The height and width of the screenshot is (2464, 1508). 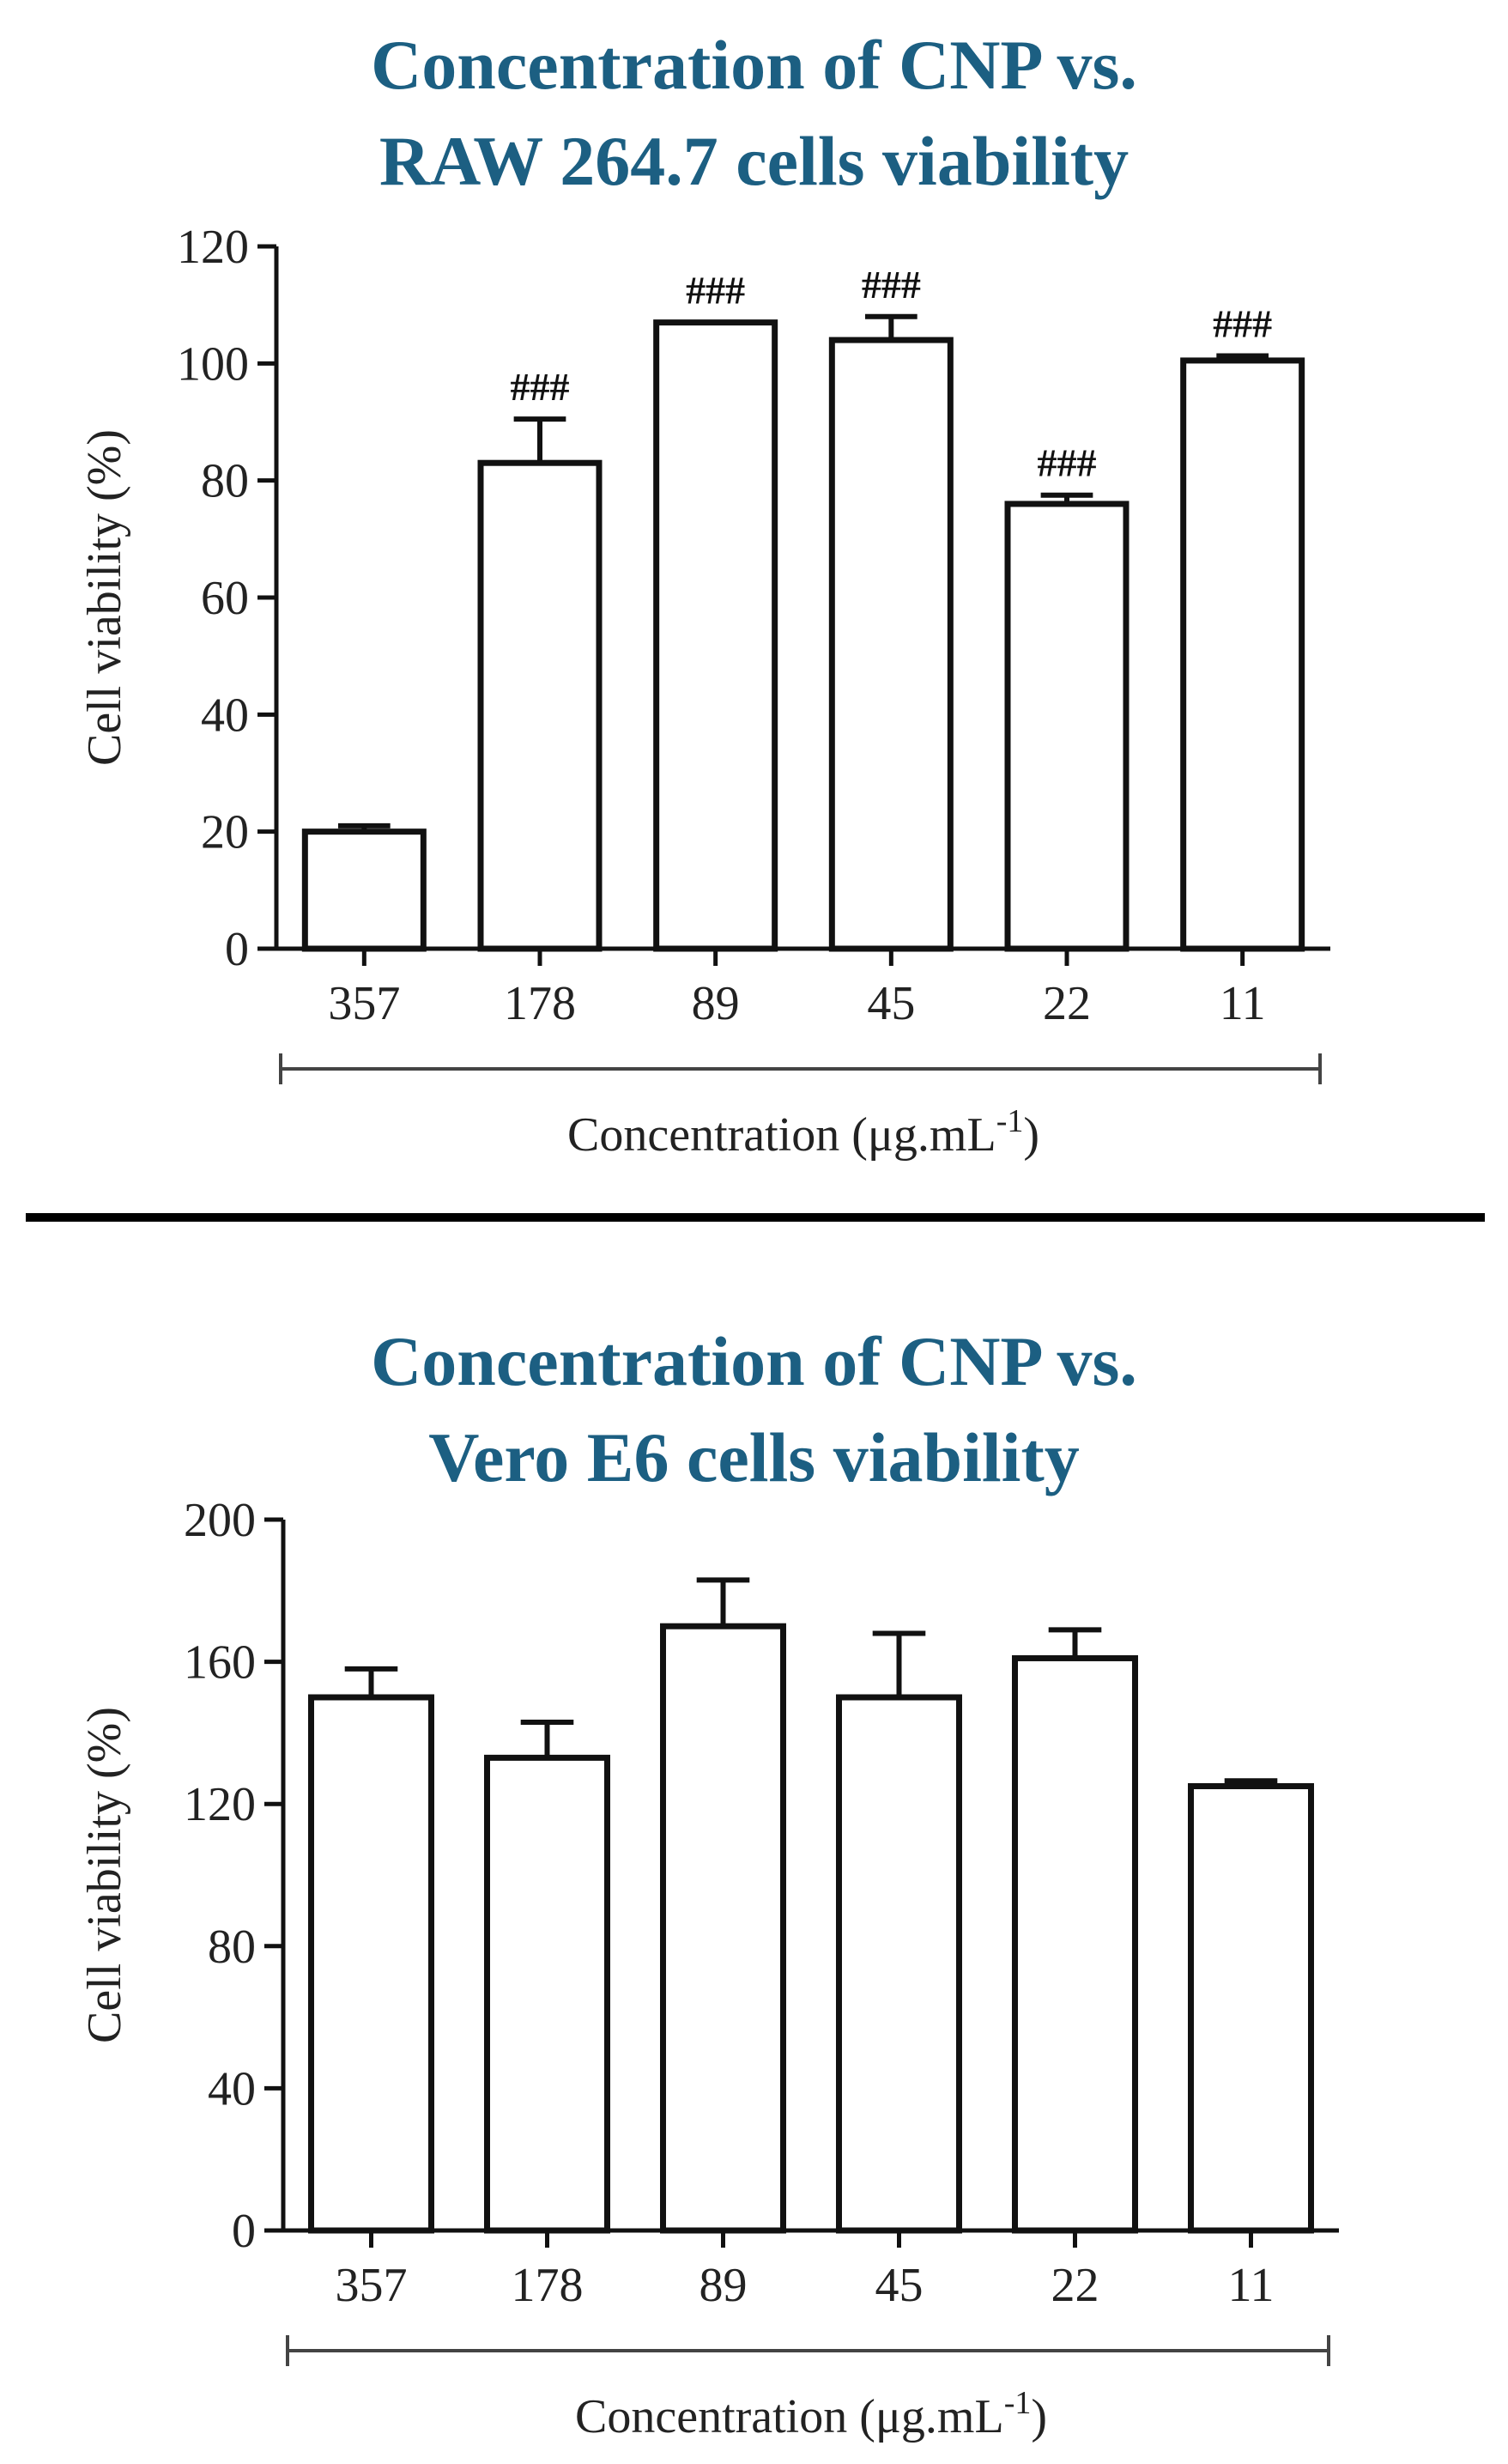 What do you see at coordinates (1010, 1121) in the screenshot?
I see `chart-1-x-axis-label-superscript: -1` at bounding box center [1010, 1121].